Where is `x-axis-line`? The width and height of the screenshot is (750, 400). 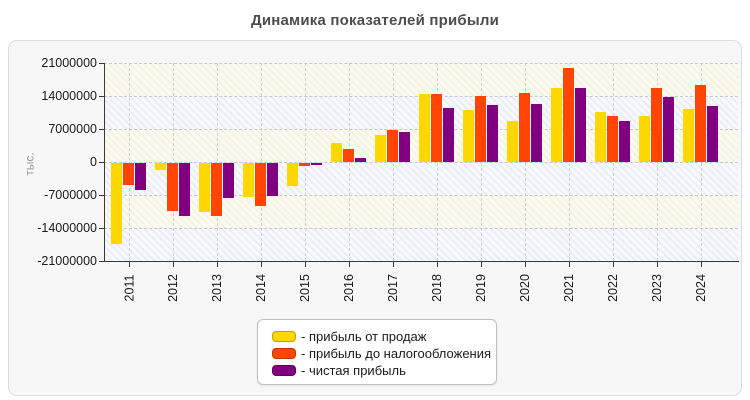 x-axis-line is located at coordinates (421, 261).